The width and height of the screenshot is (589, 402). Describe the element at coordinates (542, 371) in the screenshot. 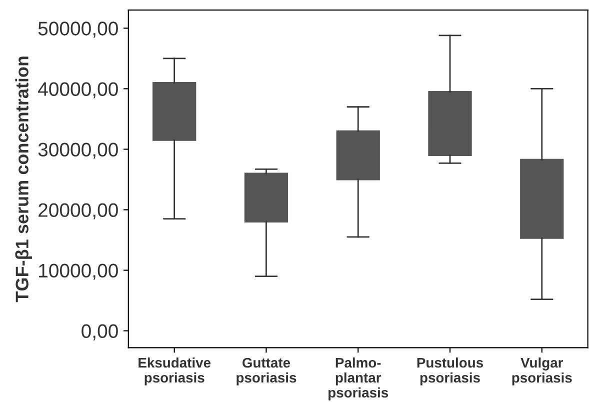

I see `x-tick-label: Vulgar psoriasis` at that location.